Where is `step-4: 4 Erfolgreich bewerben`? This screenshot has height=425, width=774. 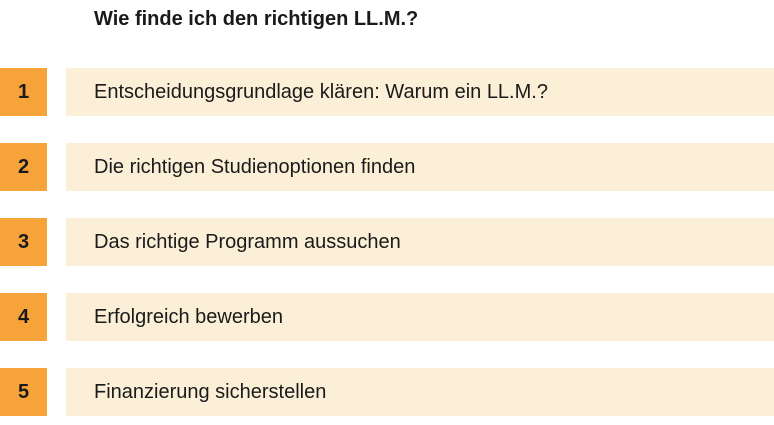
step-4: 4 Erfolgreich bewerben is located at coordinates (387, 317).